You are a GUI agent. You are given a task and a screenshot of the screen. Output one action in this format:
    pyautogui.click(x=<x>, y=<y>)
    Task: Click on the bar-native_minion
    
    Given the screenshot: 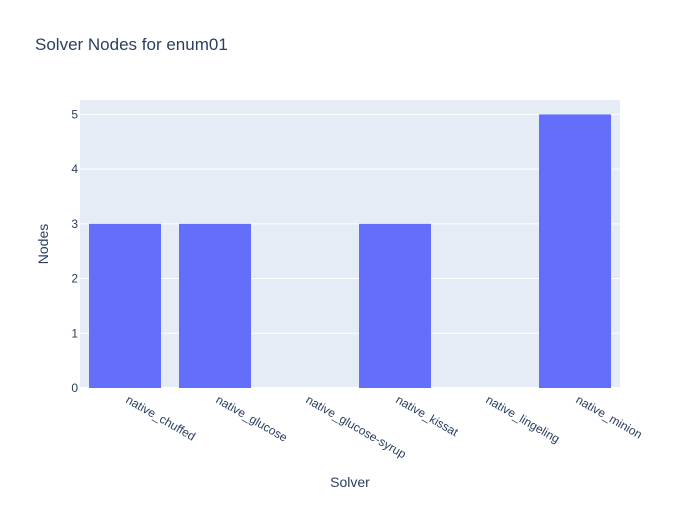 What is the action you would take?
    pyautogui.click(x=575, y=251)
    